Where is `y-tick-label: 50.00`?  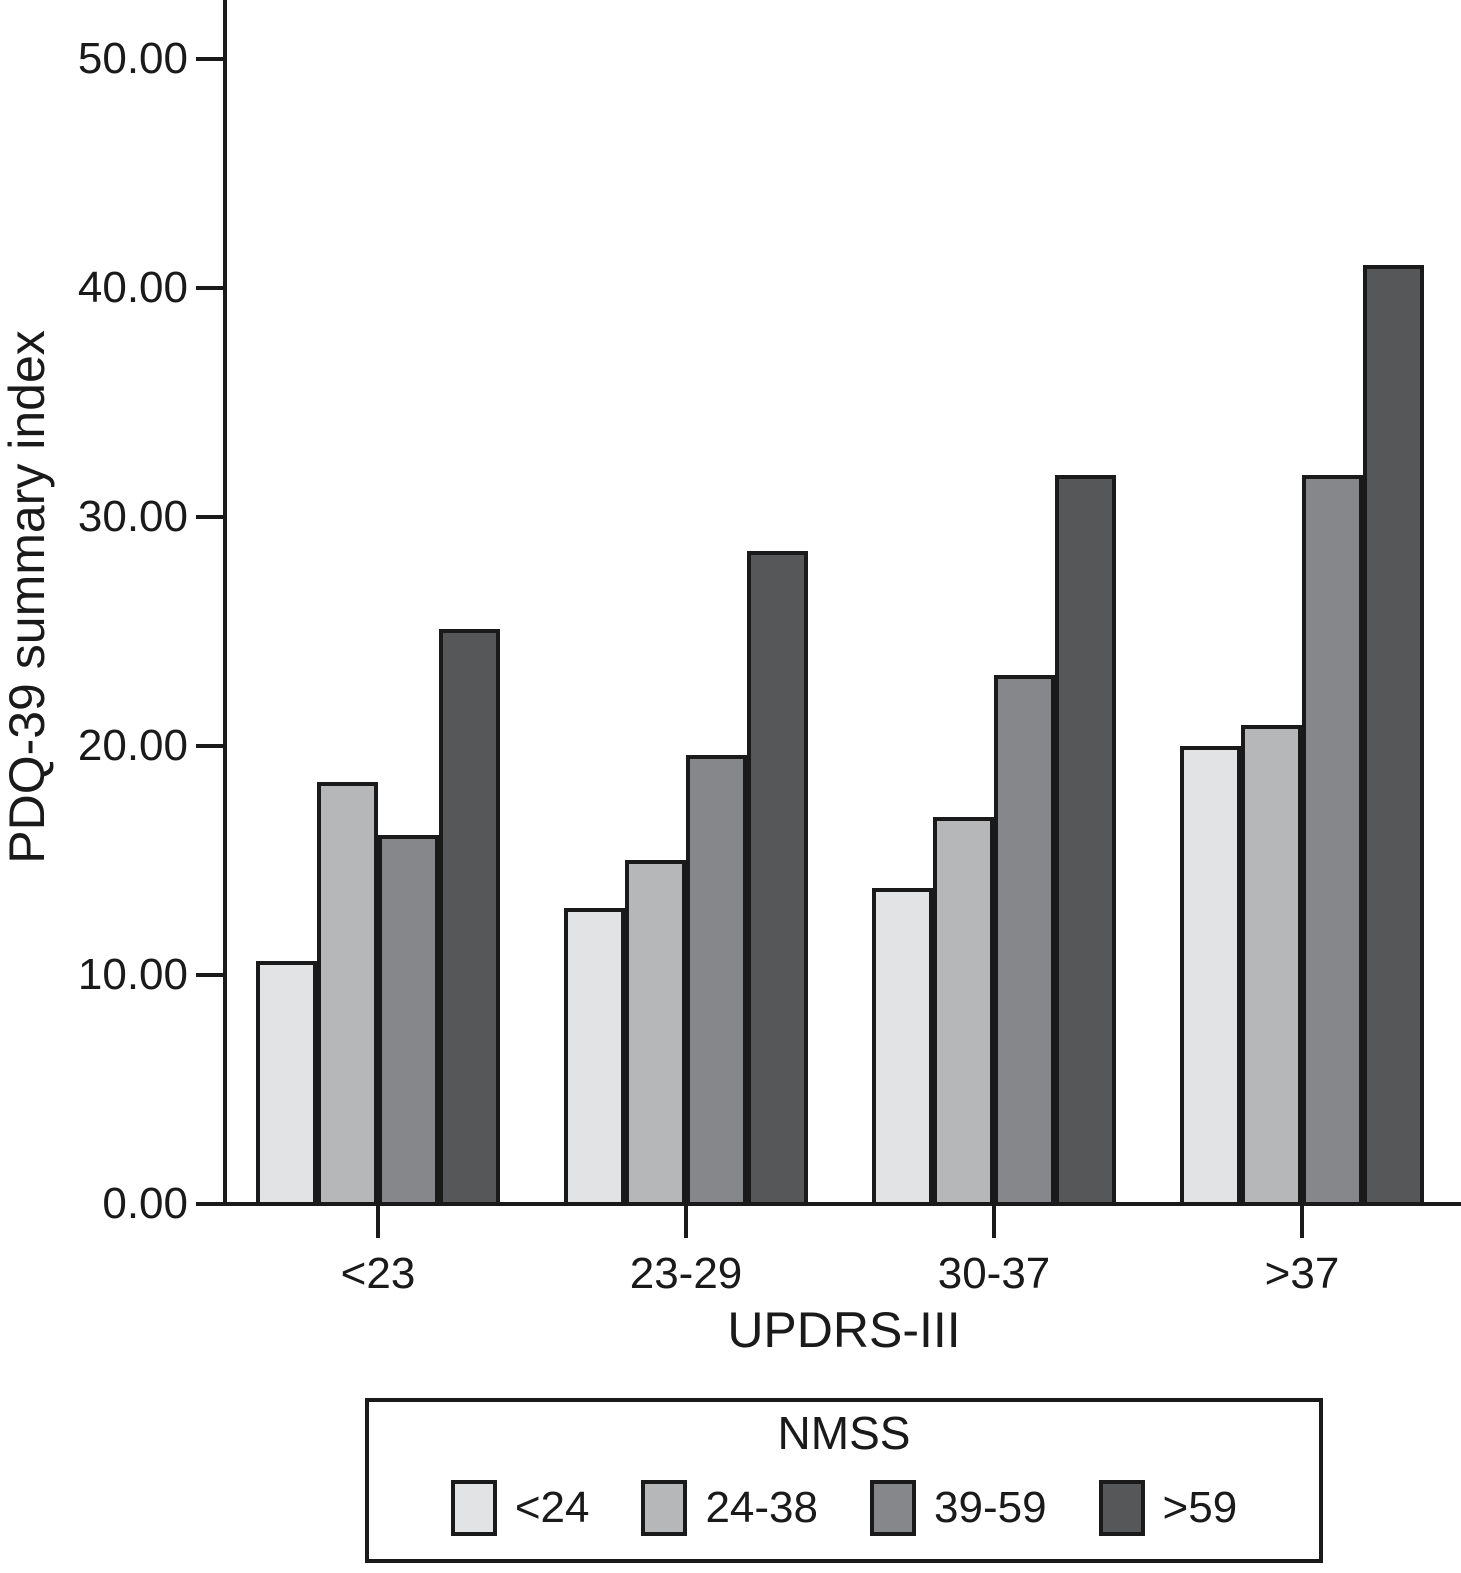
y-tick-label: 50.00 is located at coordinates (132, 58).